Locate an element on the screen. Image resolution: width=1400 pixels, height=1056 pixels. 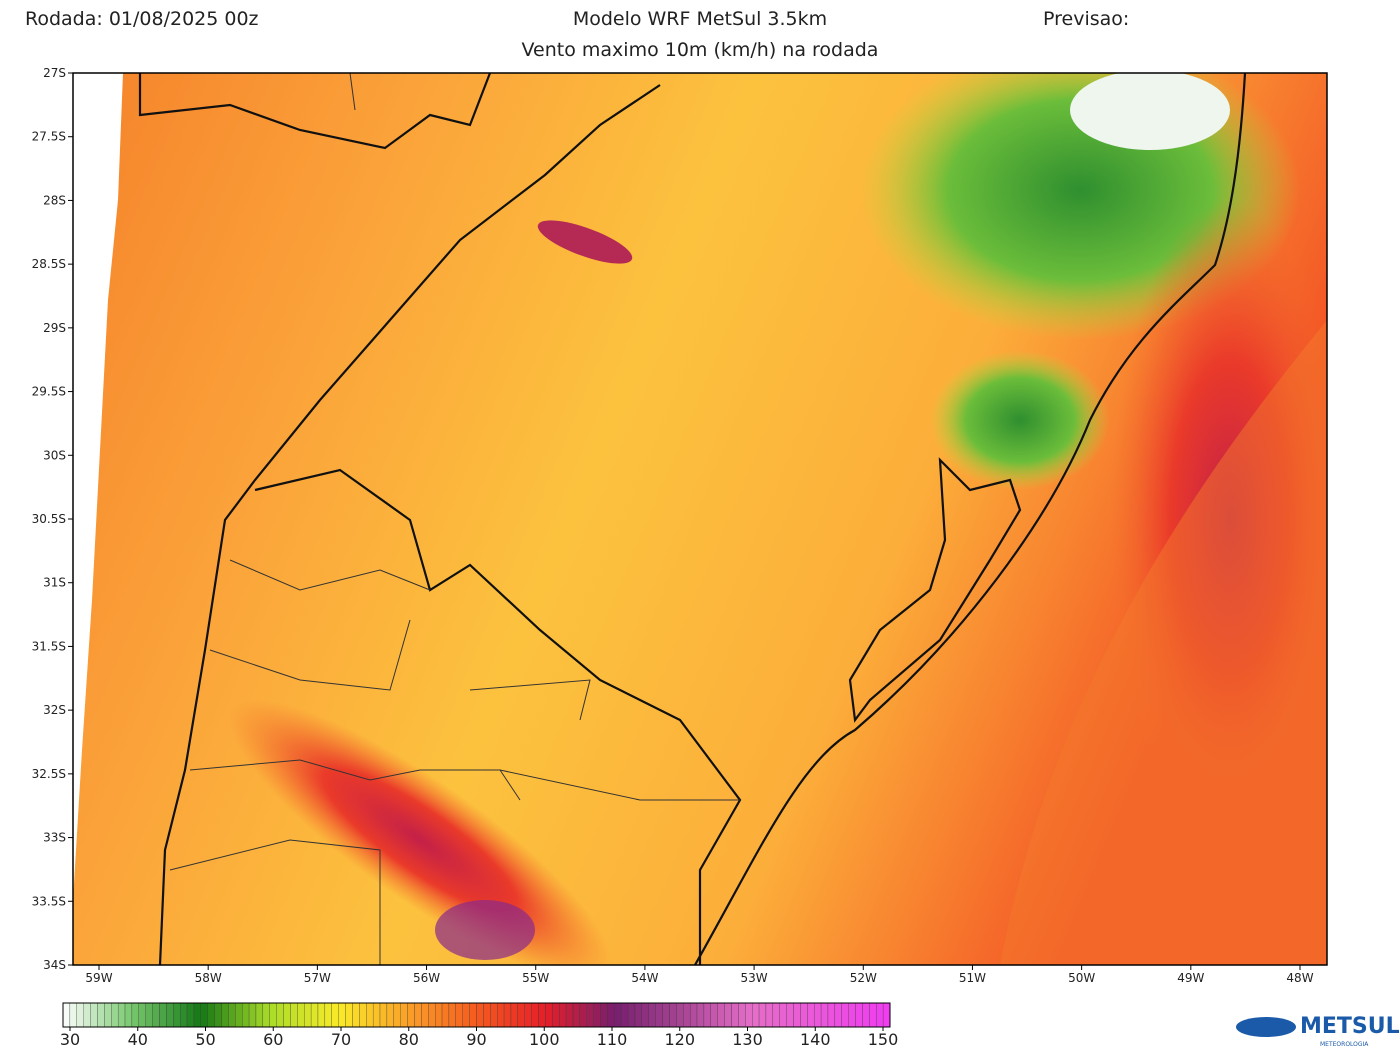
lat-label: 30S is located at coordinates (54, 455).